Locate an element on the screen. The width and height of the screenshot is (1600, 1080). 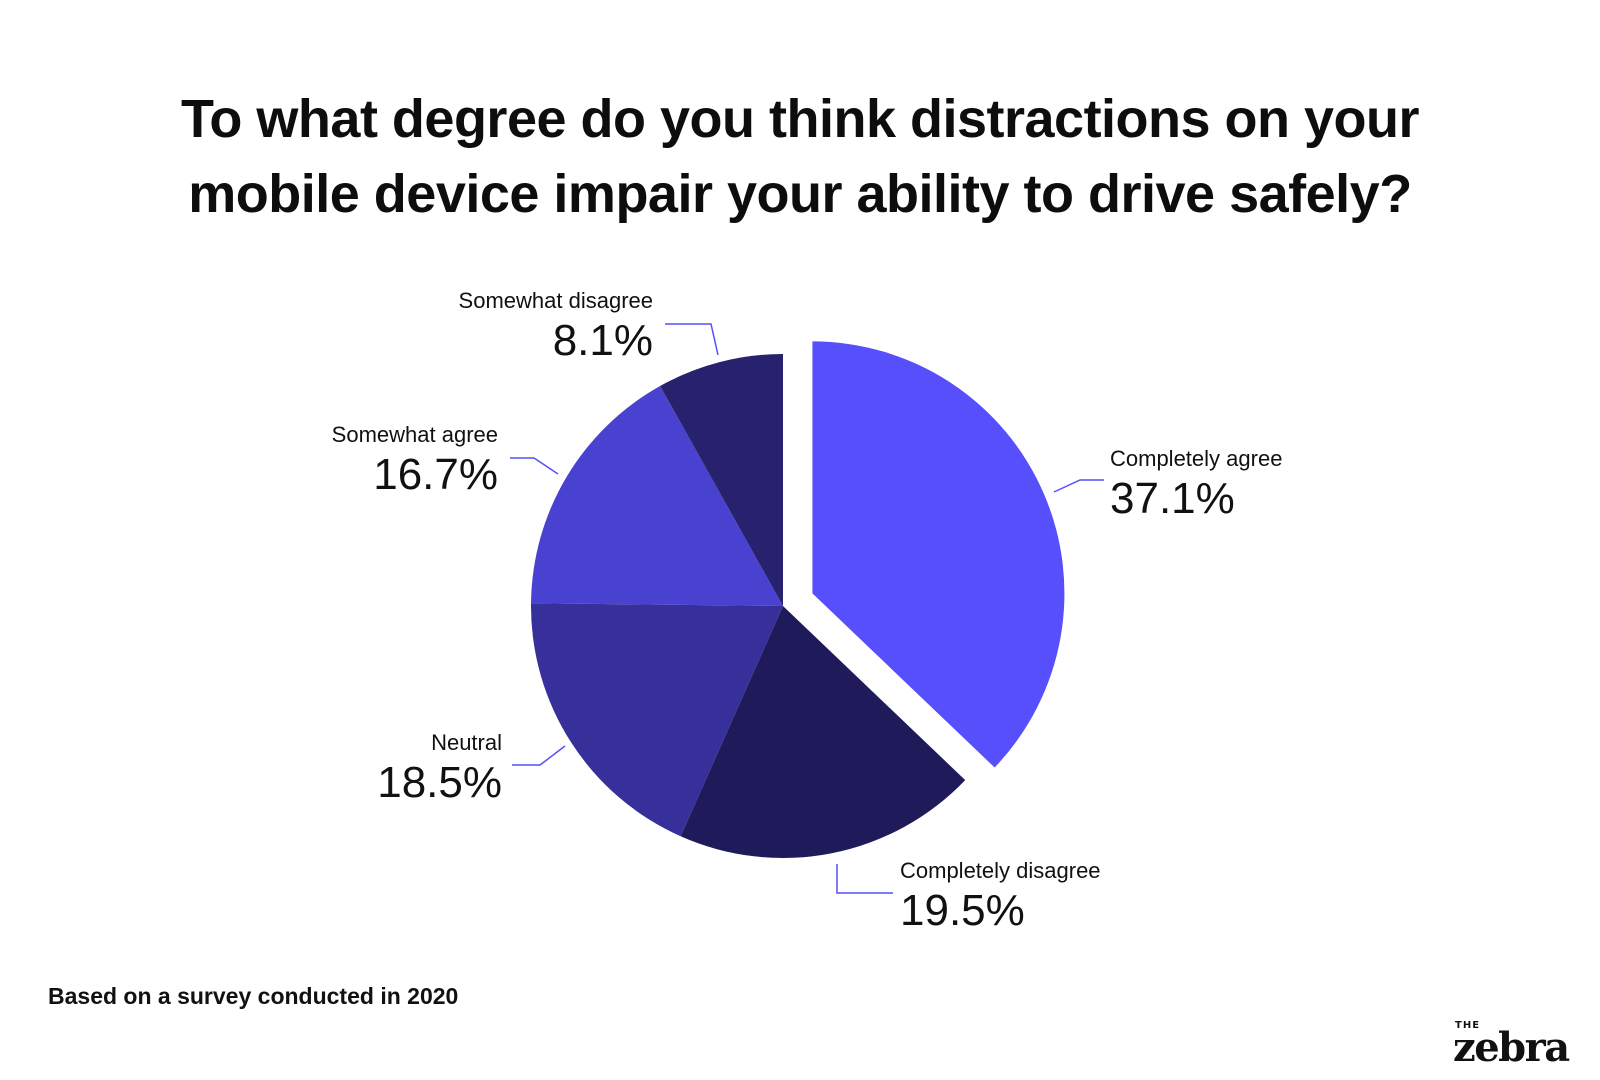
pie-slice-somewhat-disagree is located at coordinates (721, 480).